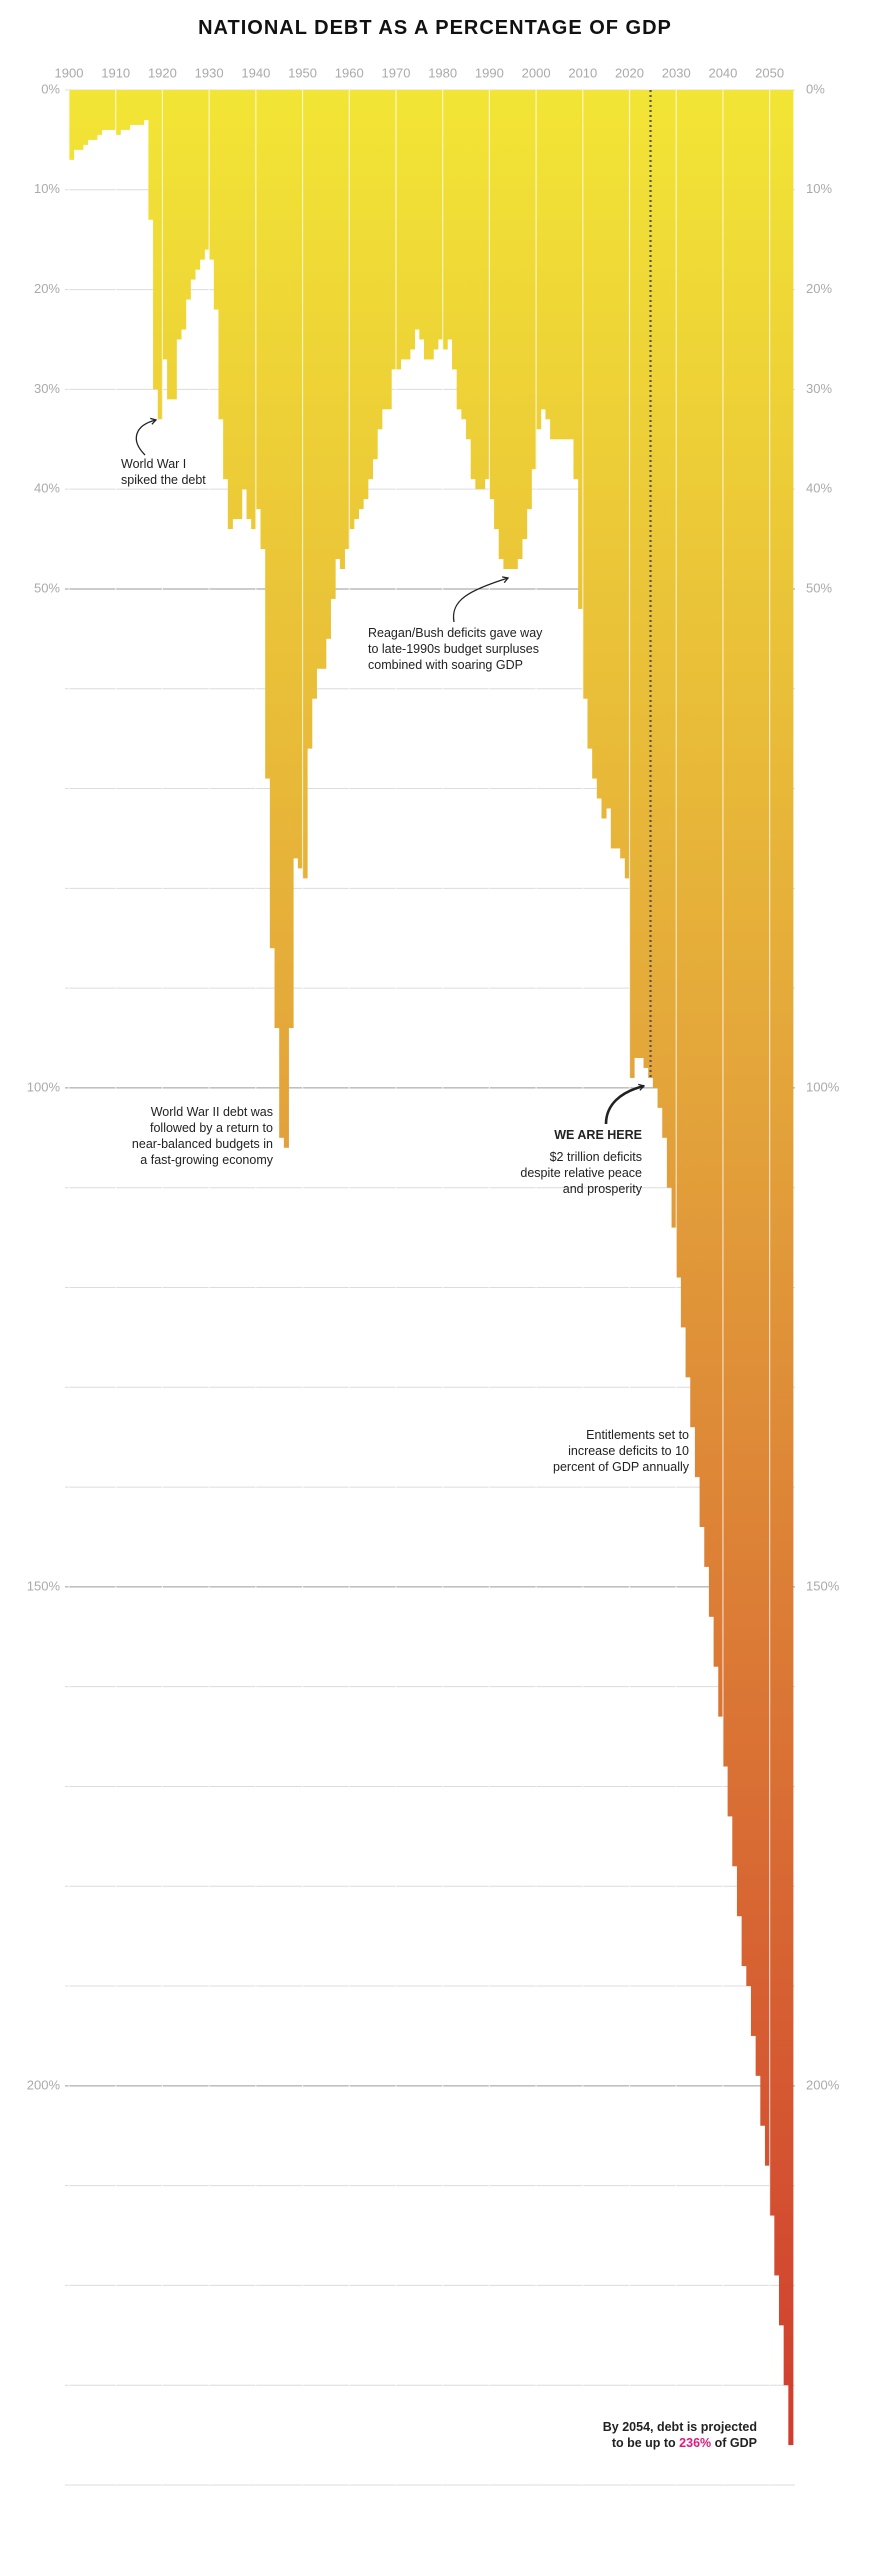 The width and height of the screenshot is (871, 2565). I want to click on y-tick-label: 40%, so click(47, 488).